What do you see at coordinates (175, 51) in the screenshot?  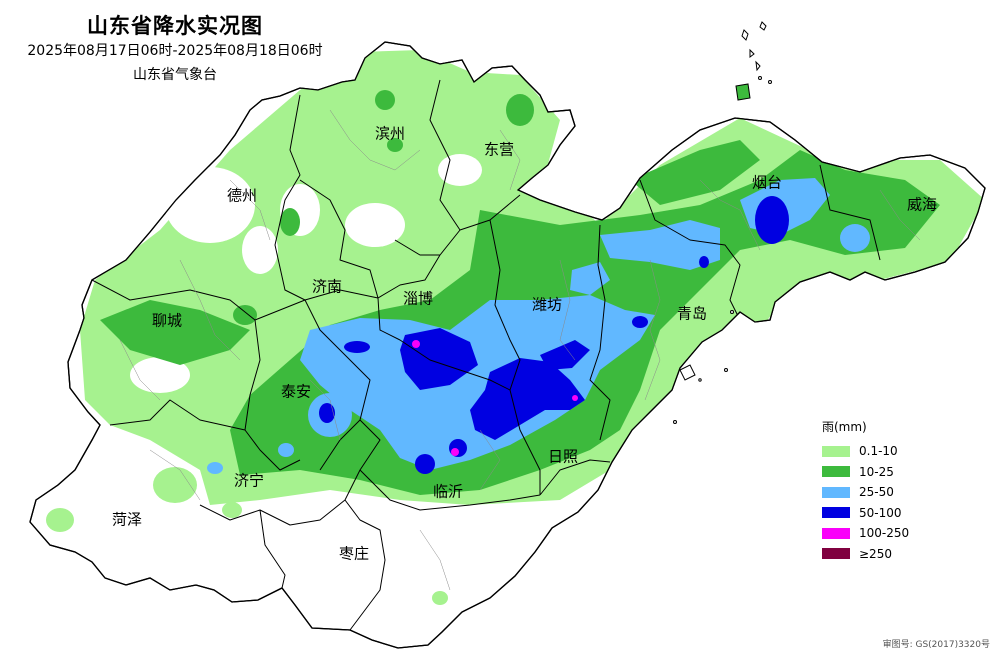 I see `time-period: 2025年08月17日06时-2025年08月18日06时` at bounding box center [175, 51].